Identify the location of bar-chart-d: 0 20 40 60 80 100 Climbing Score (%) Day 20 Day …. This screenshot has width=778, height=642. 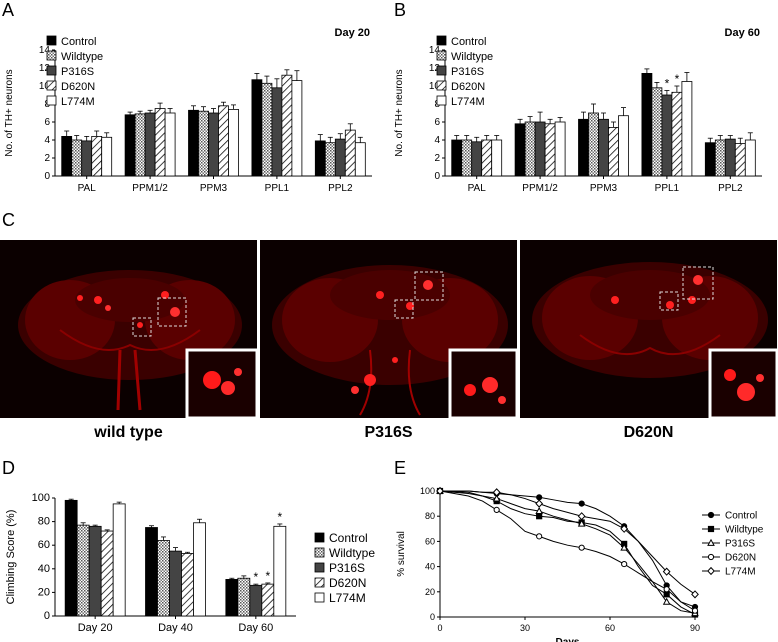
(190, 563).